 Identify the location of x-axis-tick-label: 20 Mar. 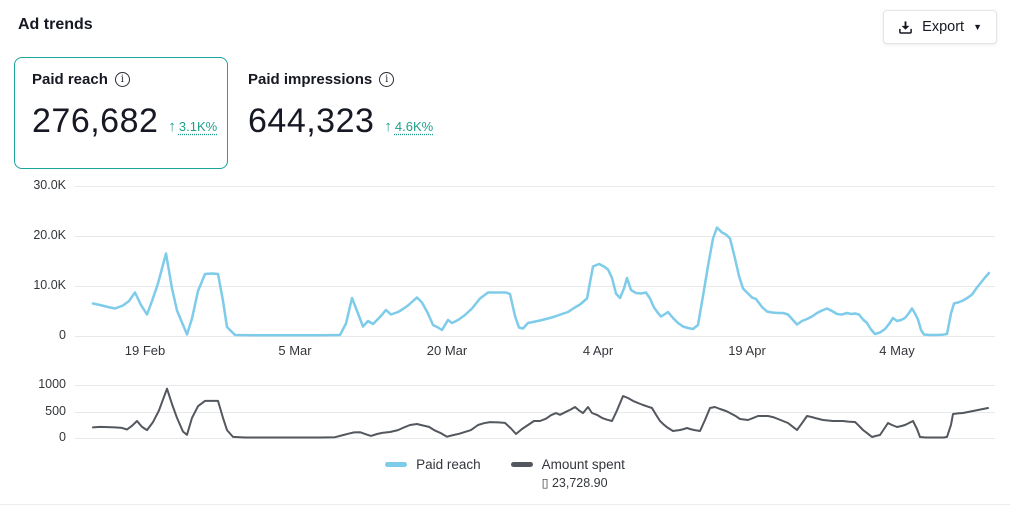
(447, 350).